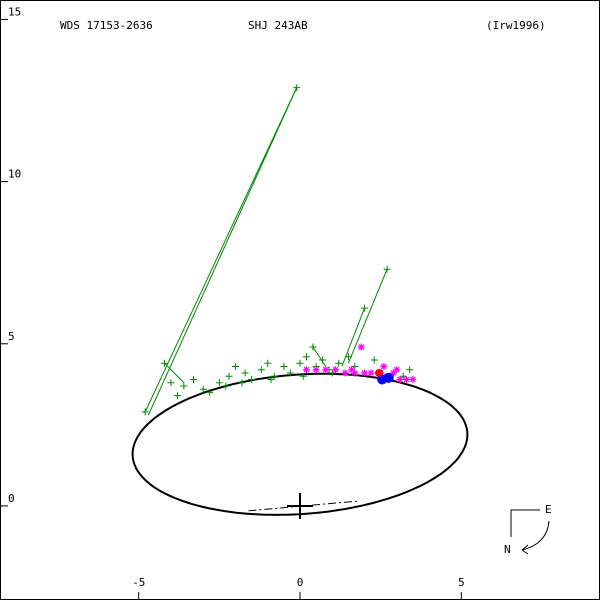  What do you see at coordinates (14, 174) in the screenshot?
I see `y-tick-label: 10` at bounding box center [14, 174].